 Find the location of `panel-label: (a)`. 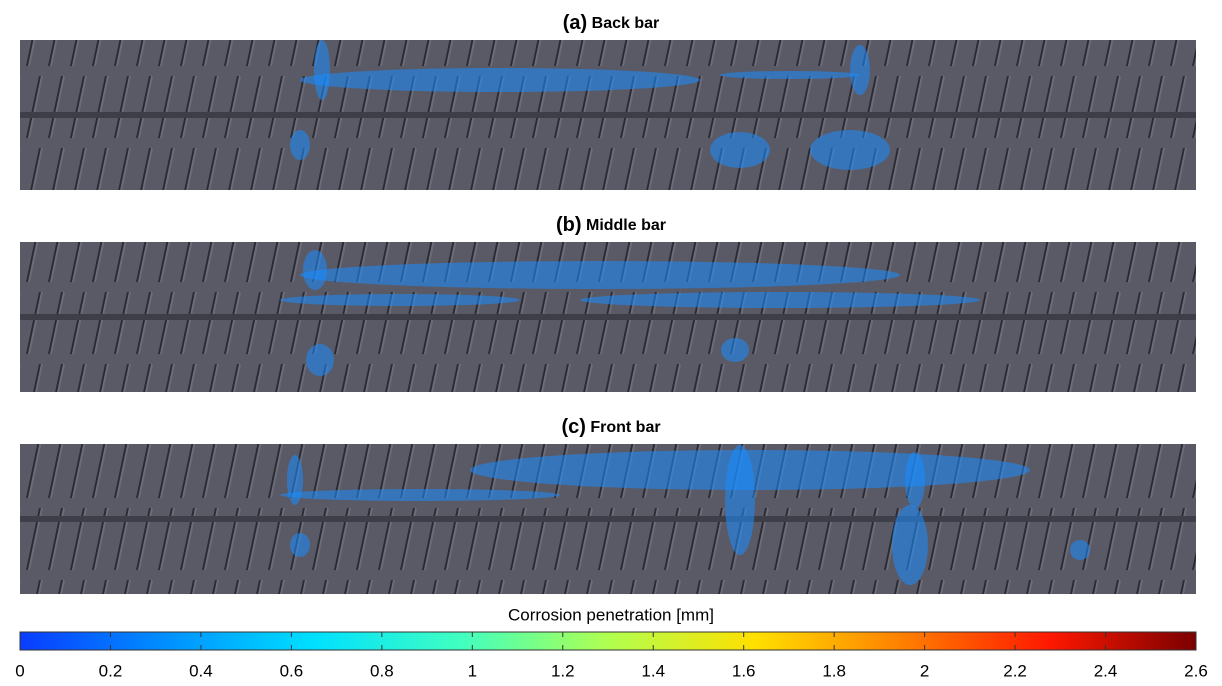

panel-label: (a) is located at coordinates (575, 23).